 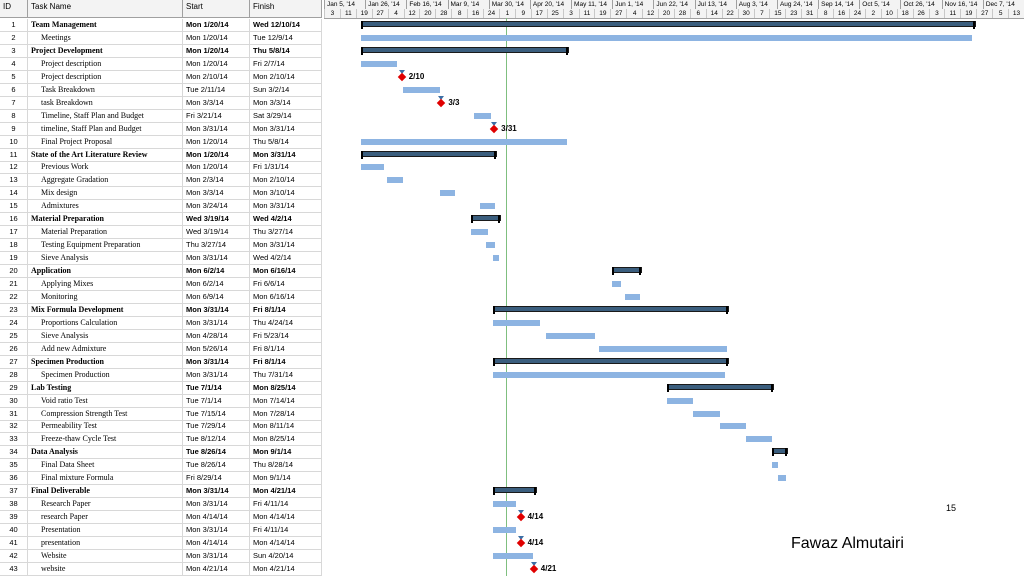 I want to click on task-name: research Paper, so click(x=105, y=517).